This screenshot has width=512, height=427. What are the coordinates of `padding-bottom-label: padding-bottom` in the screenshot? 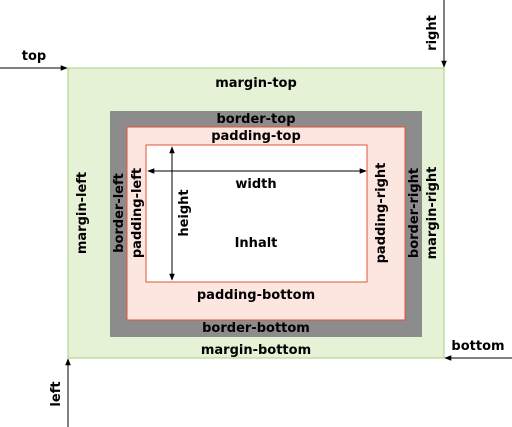 It's located at (256, 295).